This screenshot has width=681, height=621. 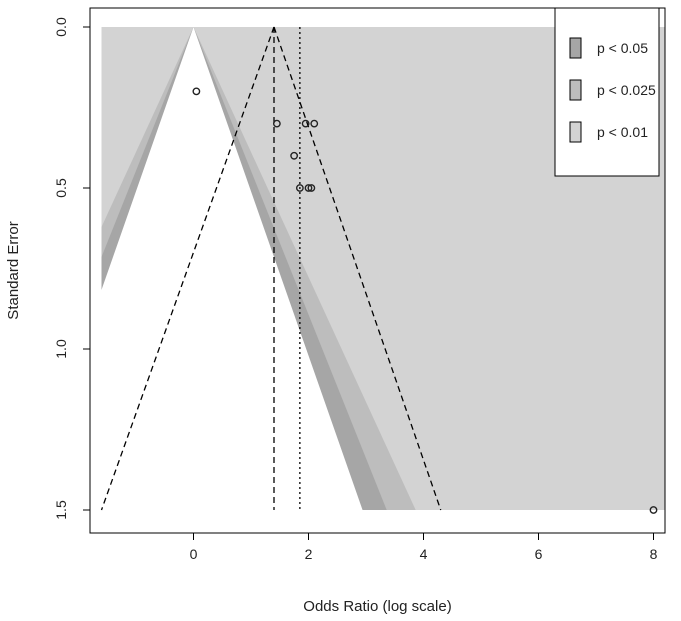 I want to click on y-tick-label: 0.5, so click(x=61, y=188).